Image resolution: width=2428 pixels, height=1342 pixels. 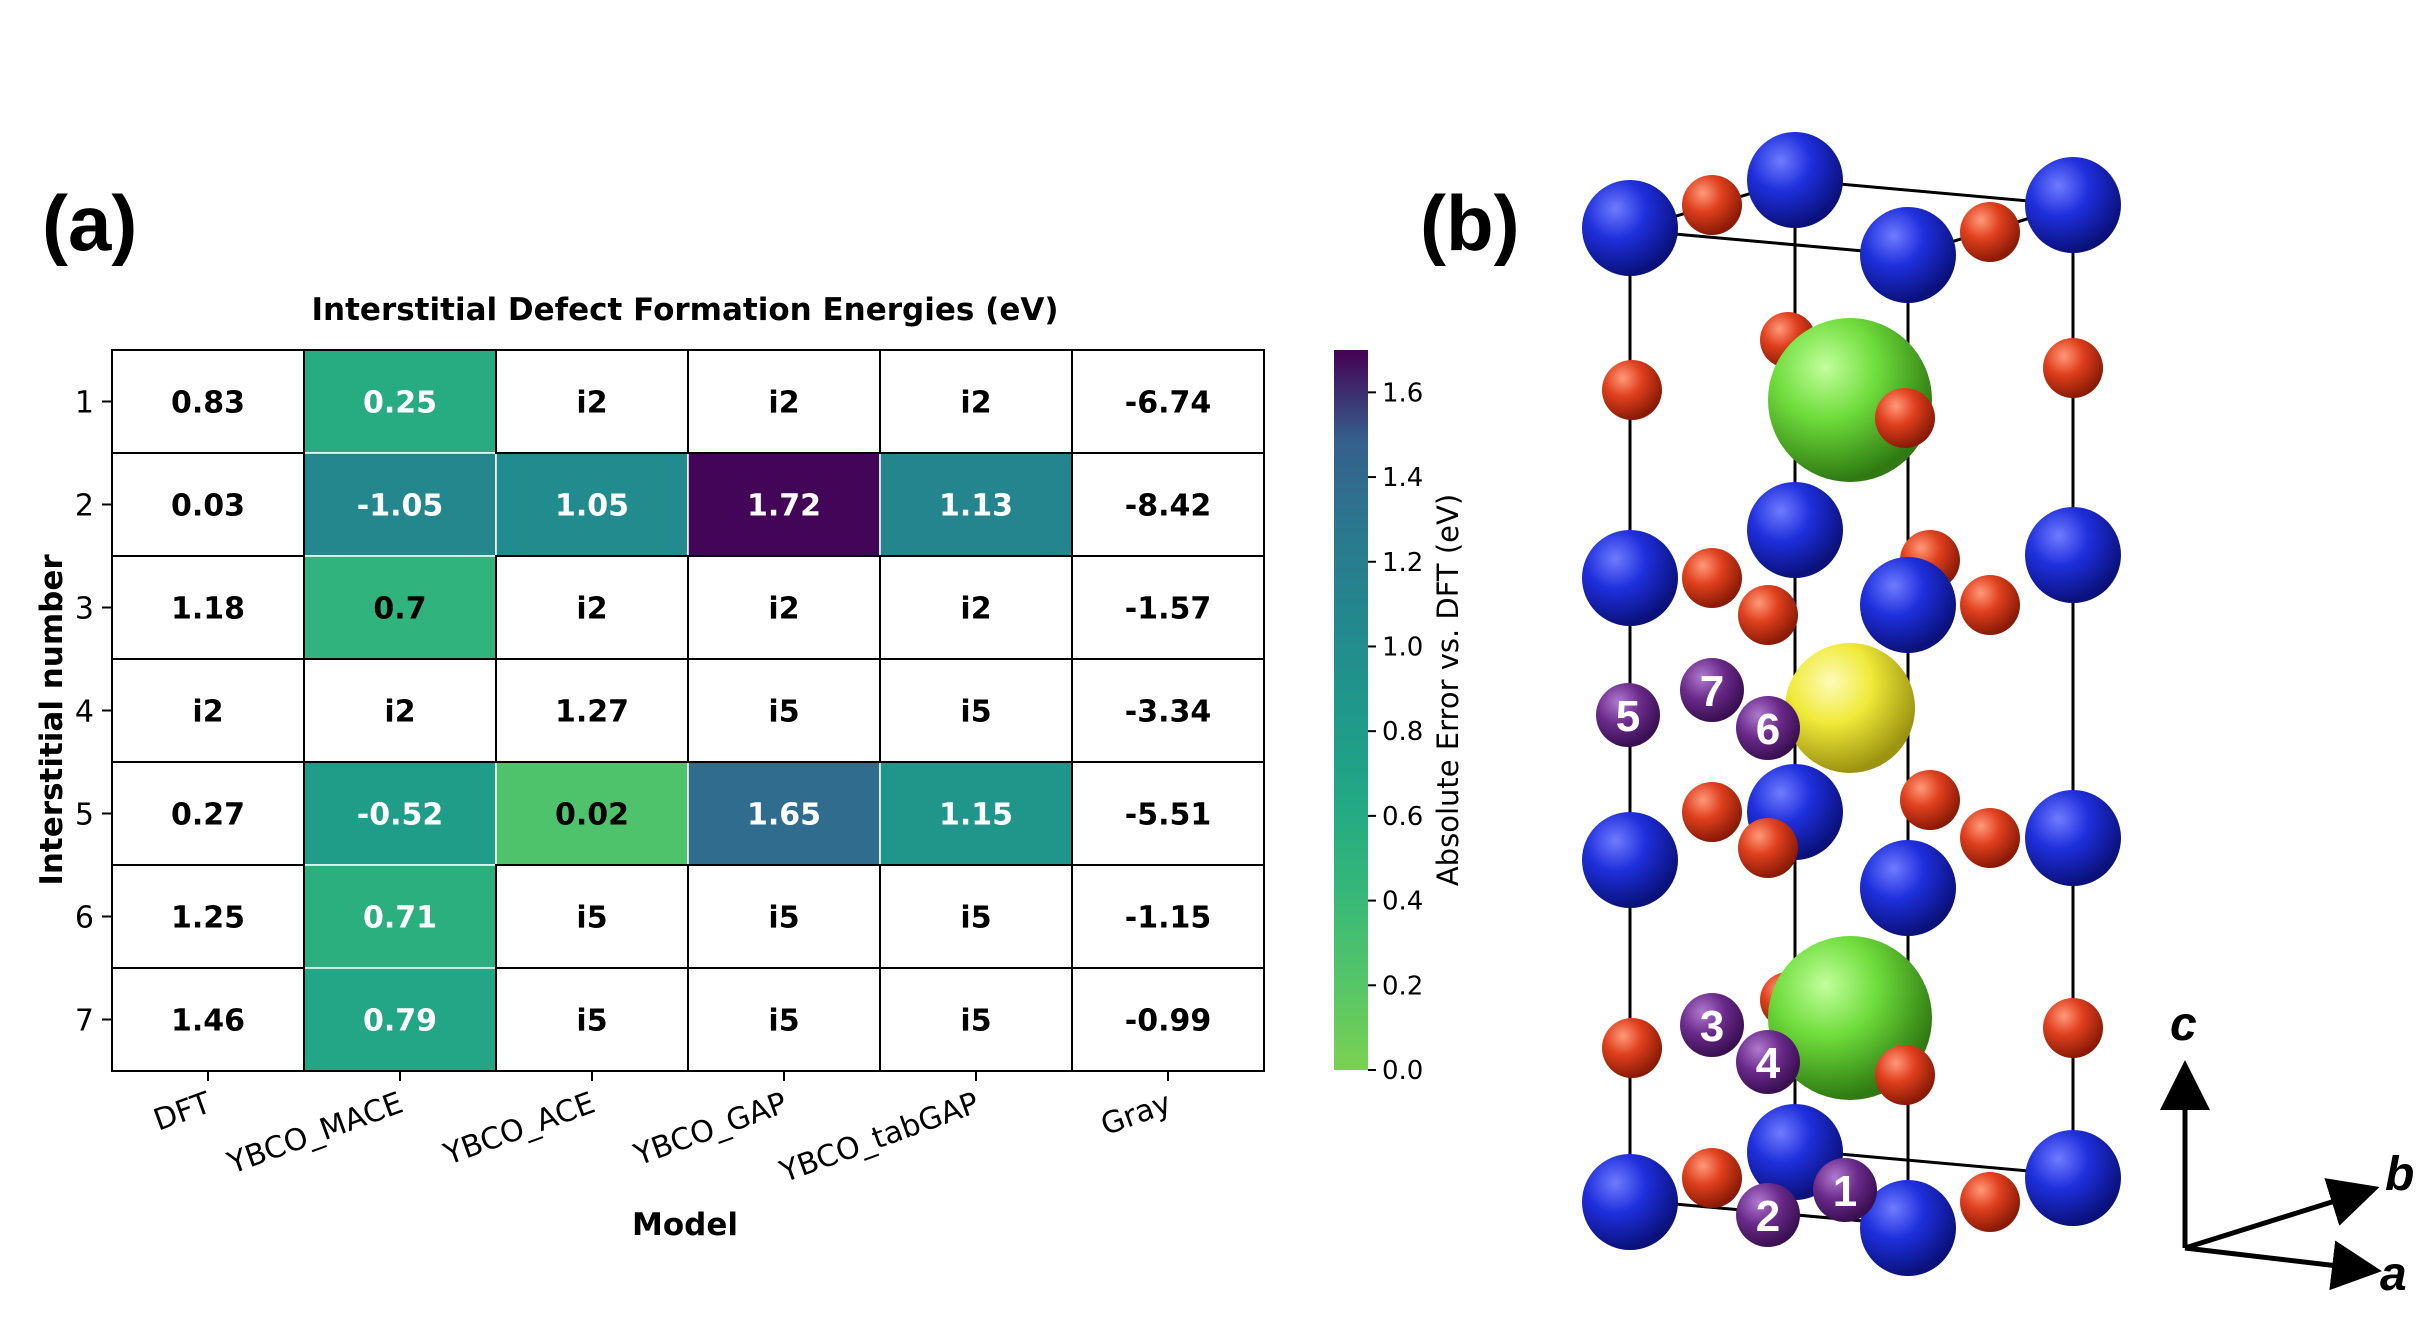 I want to click on colorbar-tick-label: 0.4, so click(x=1402, y=902).